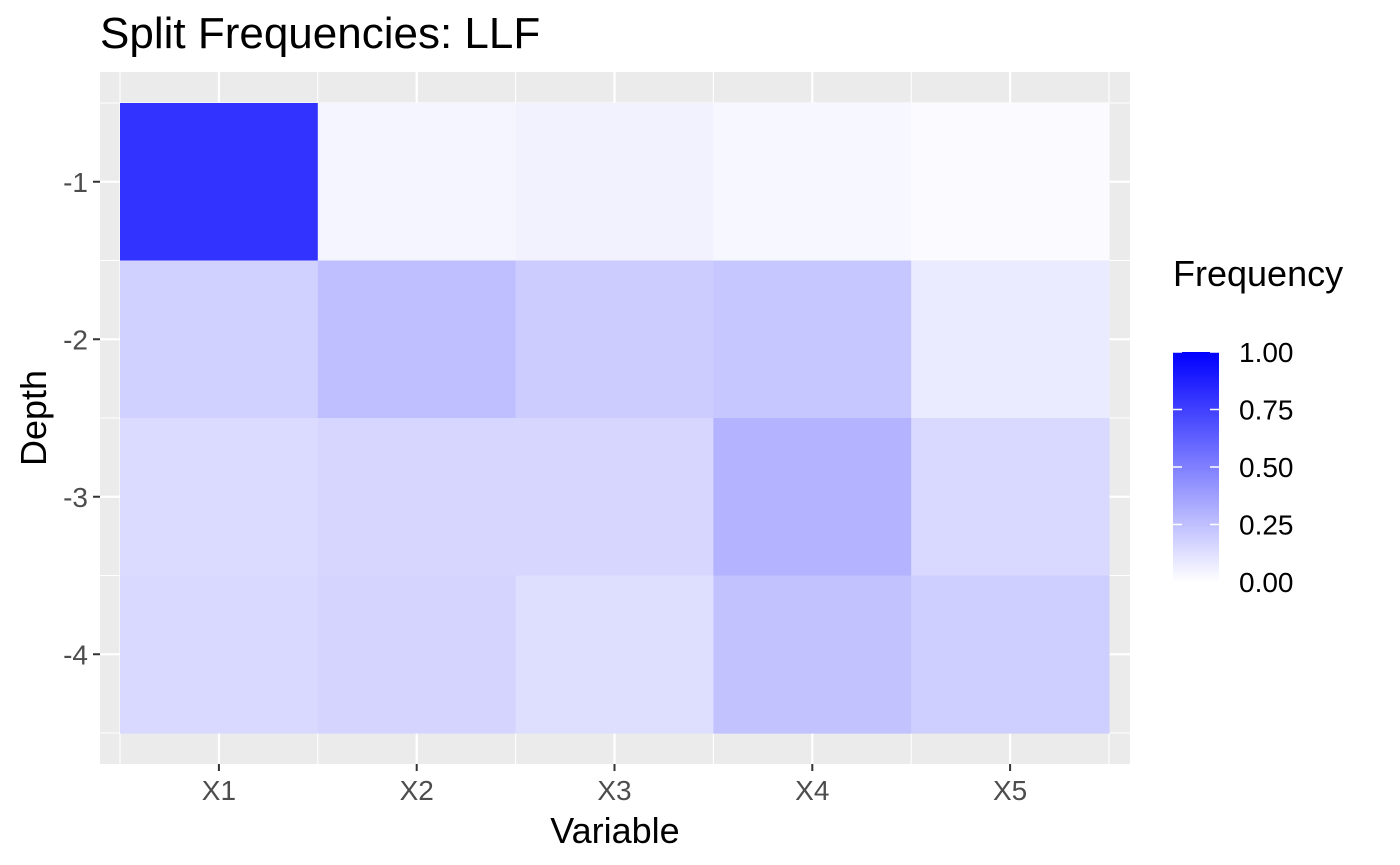 This screenshot has width=1400, height=865. Describe the element at coordinates (219, 182) in the screenshot. I see `heatmap-cell--1-X1` at that location.